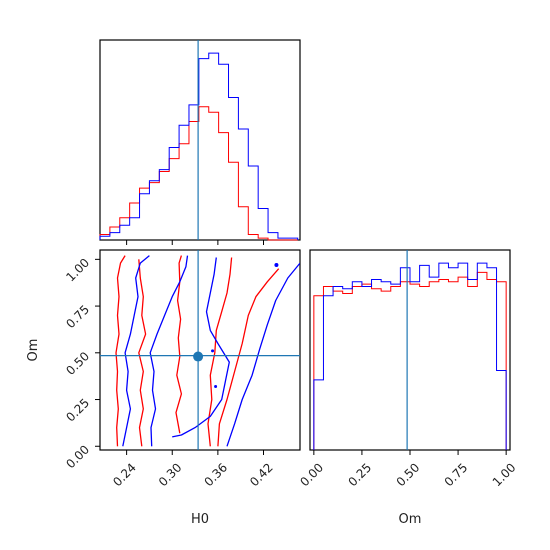  What do you see at coordinates (77, 363) in the screenshot?
I see `y-om-tick-label-2: 0.50` at bounding box center [77, 363].